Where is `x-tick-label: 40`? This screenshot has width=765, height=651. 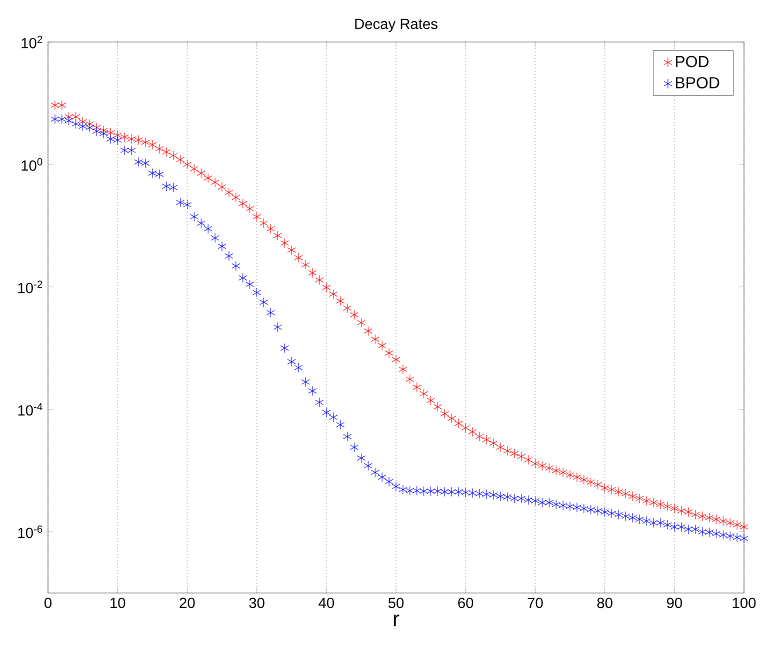 x-tick-label: 40 is located at coordinates (326, 603).